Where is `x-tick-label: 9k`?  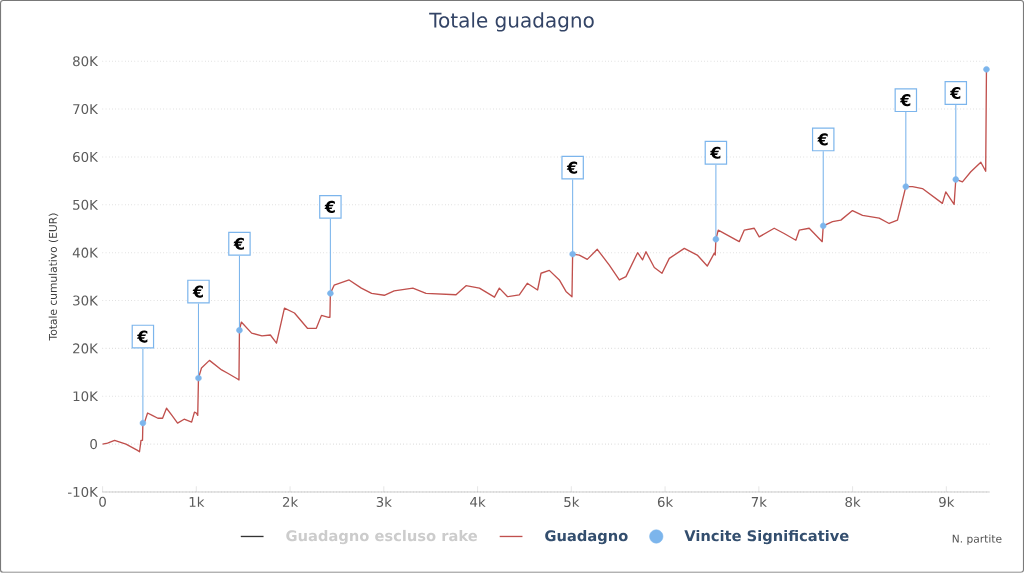
x-tick-label: 9k is located at coordinates (947, 502).